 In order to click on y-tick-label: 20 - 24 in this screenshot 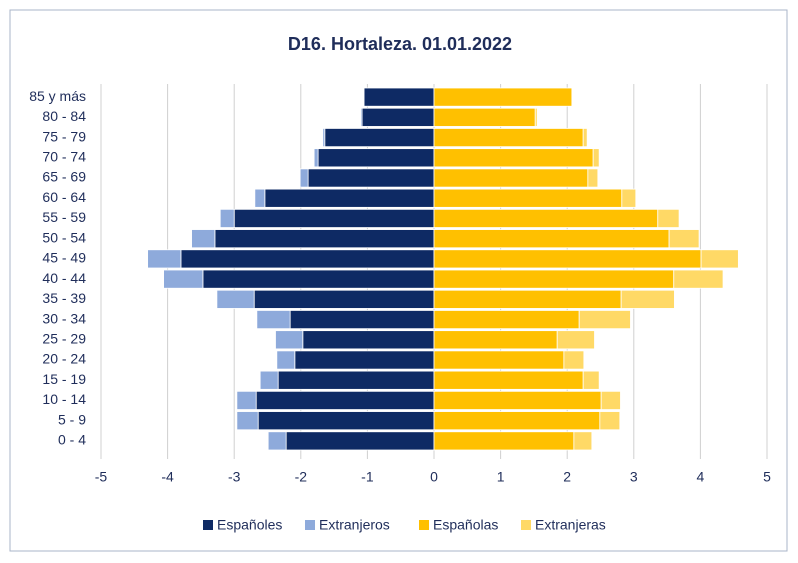, I will do `click(64, 359)`.